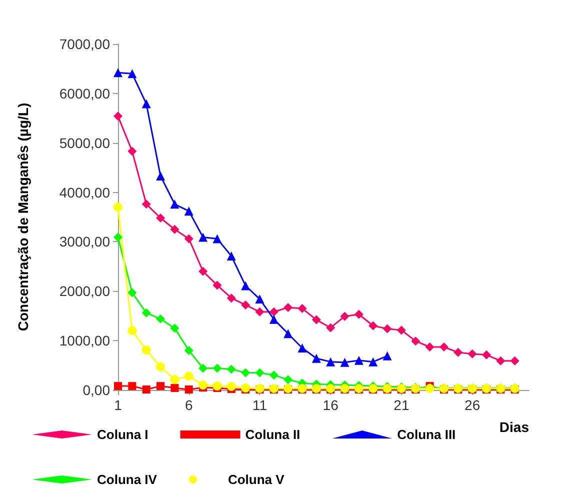 Image resolution: width=571 pixels, height=498 pixels. What do you see at coordinates (472, 405) in the screenshot?
I see `x-tick-label: 26` at bounding box center [472, 405].